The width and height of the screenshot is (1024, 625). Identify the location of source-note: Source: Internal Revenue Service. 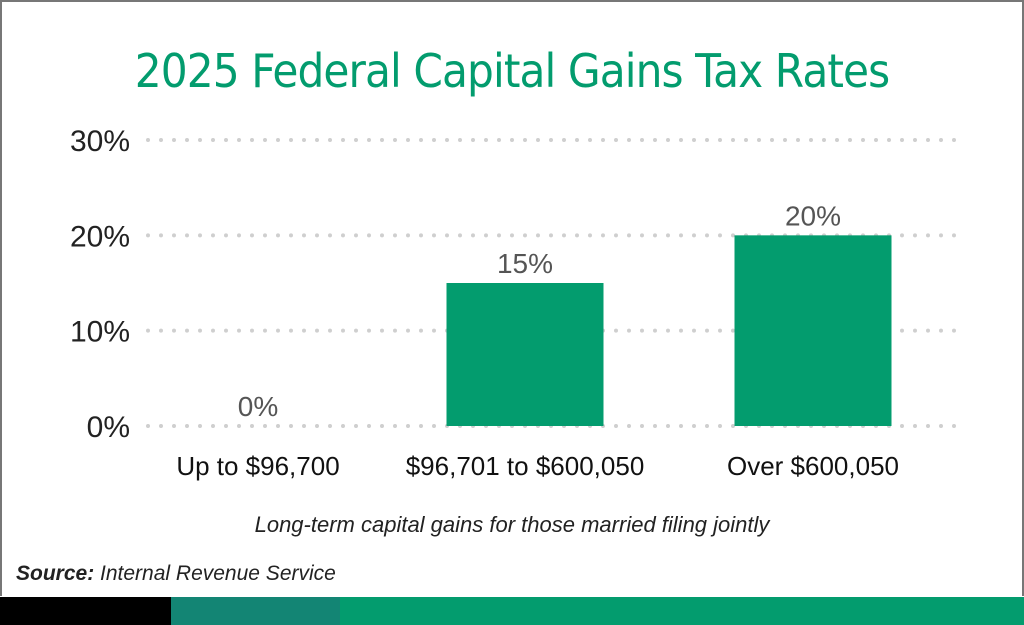
(176, 574).